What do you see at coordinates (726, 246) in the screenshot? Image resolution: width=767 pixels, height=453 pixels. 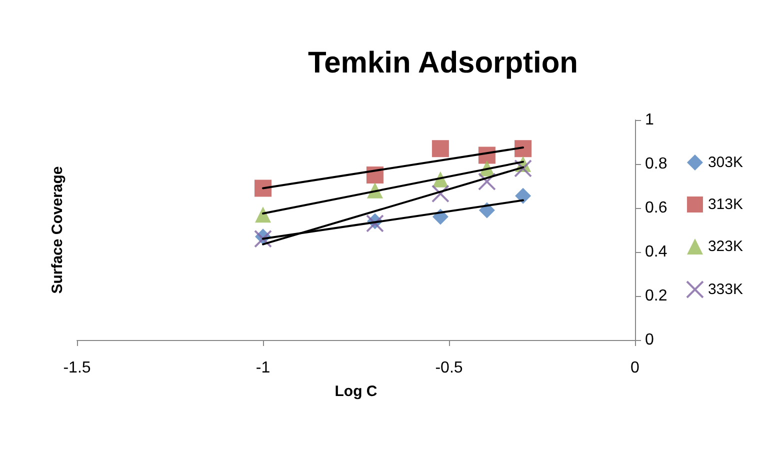 I see `legend-label: 323K` at bounding box center [726, 246].